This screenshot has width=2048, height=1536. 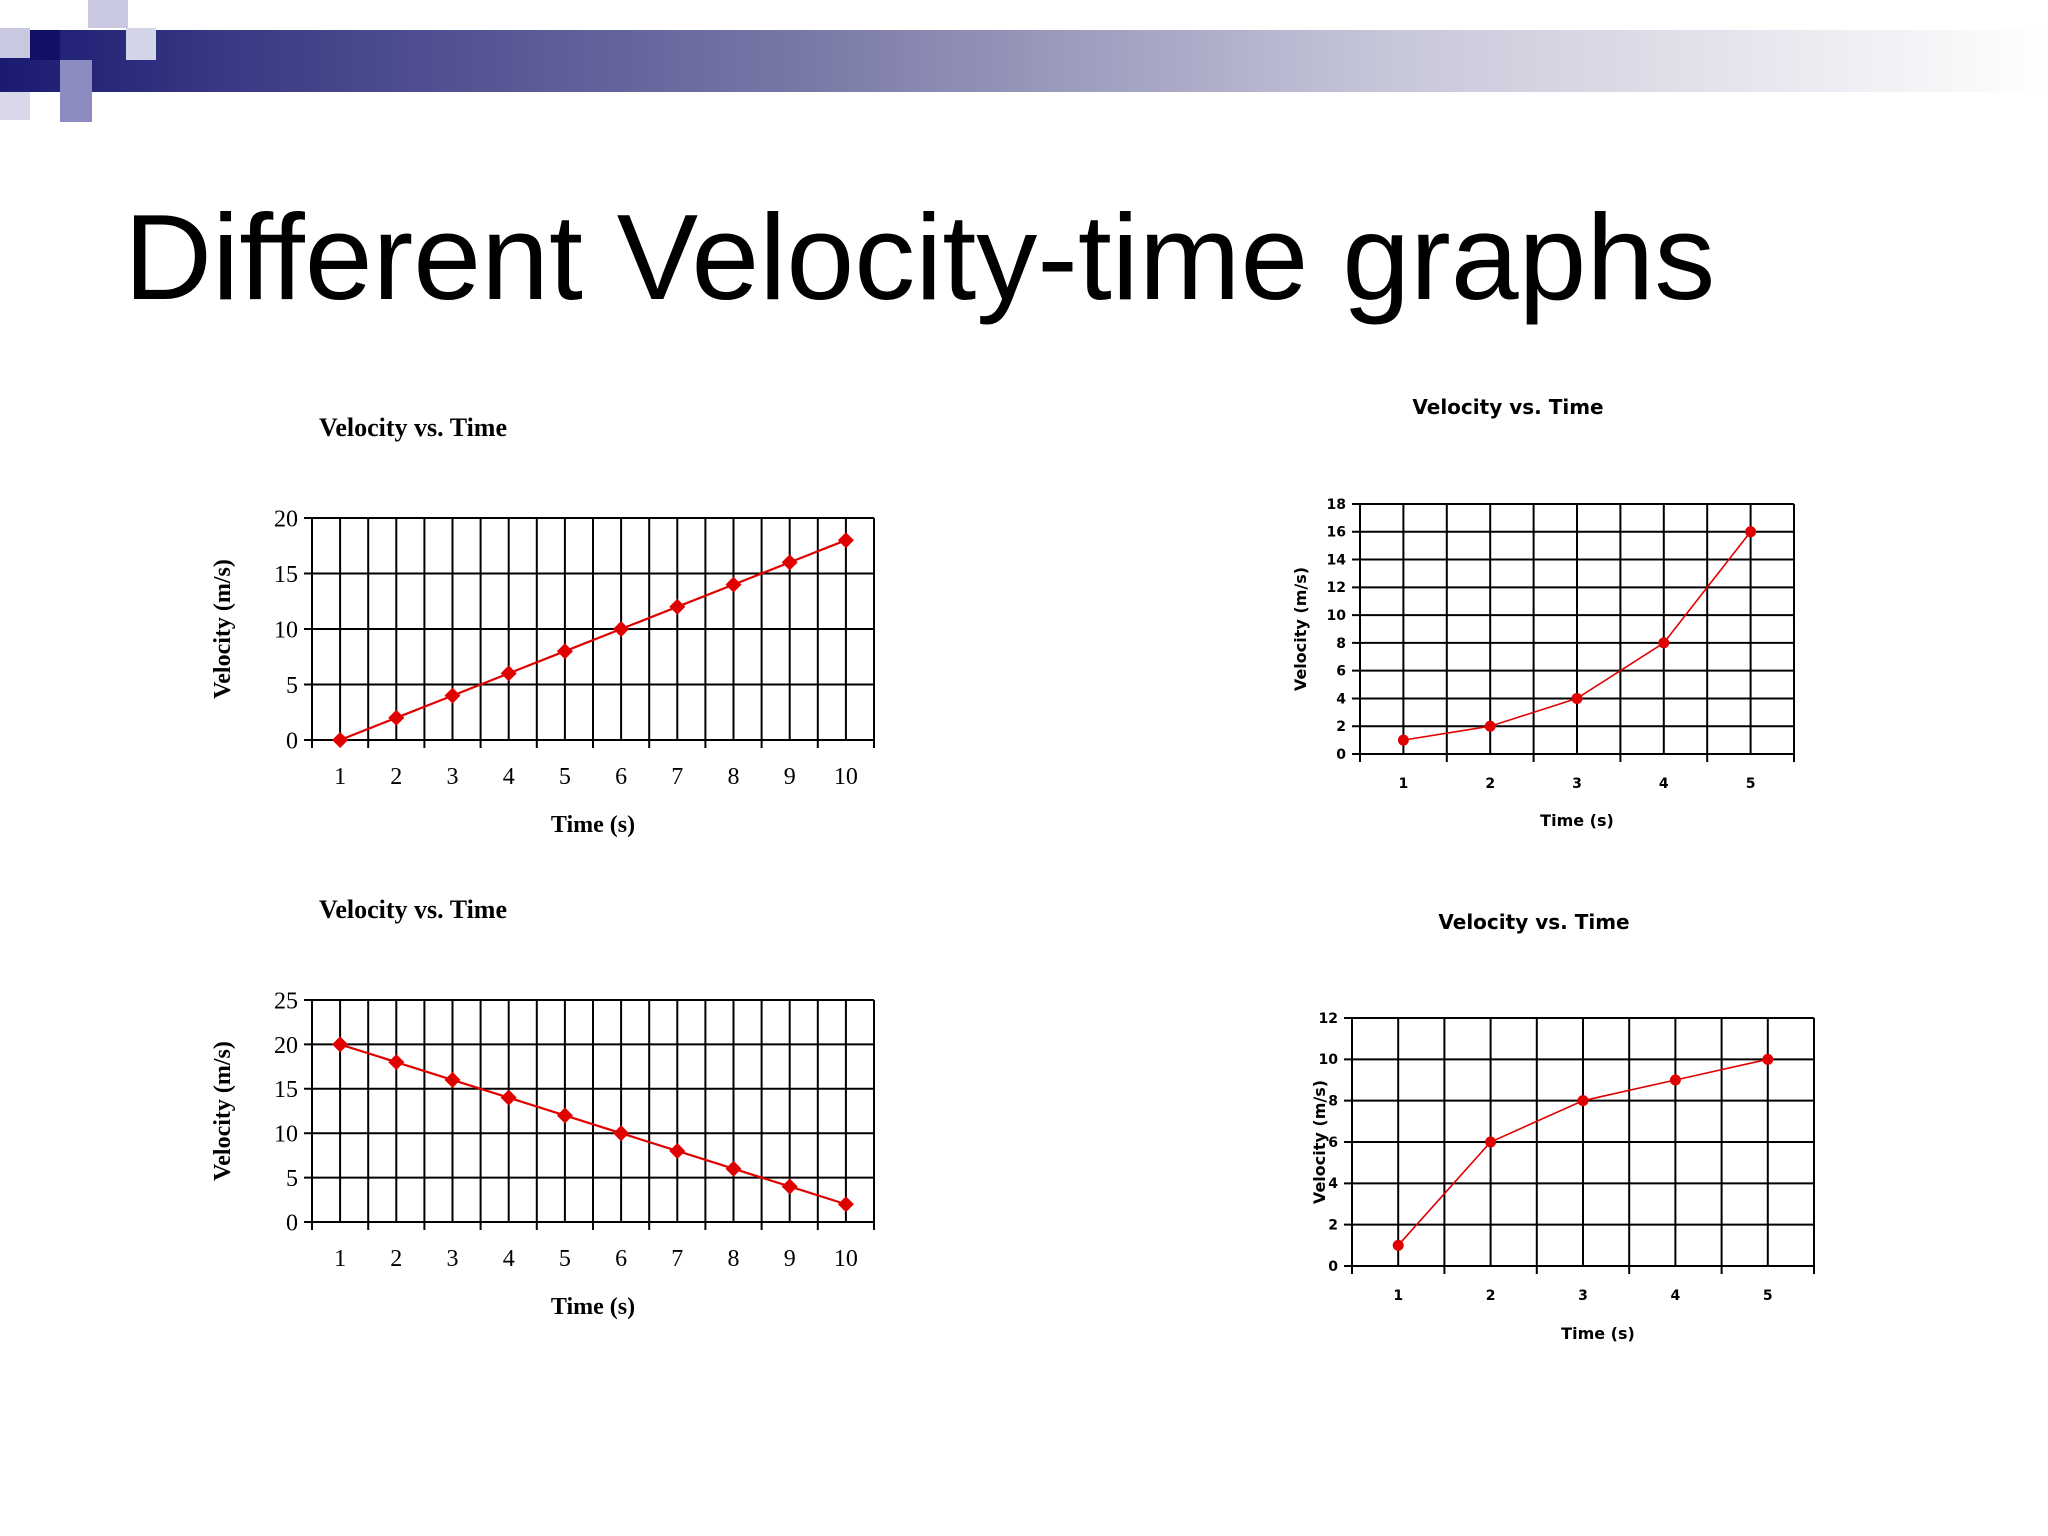 What do you see at coordinates (15, 43) in the screenshot?
I see `deco-square-left` at bounding box center [15, 43].